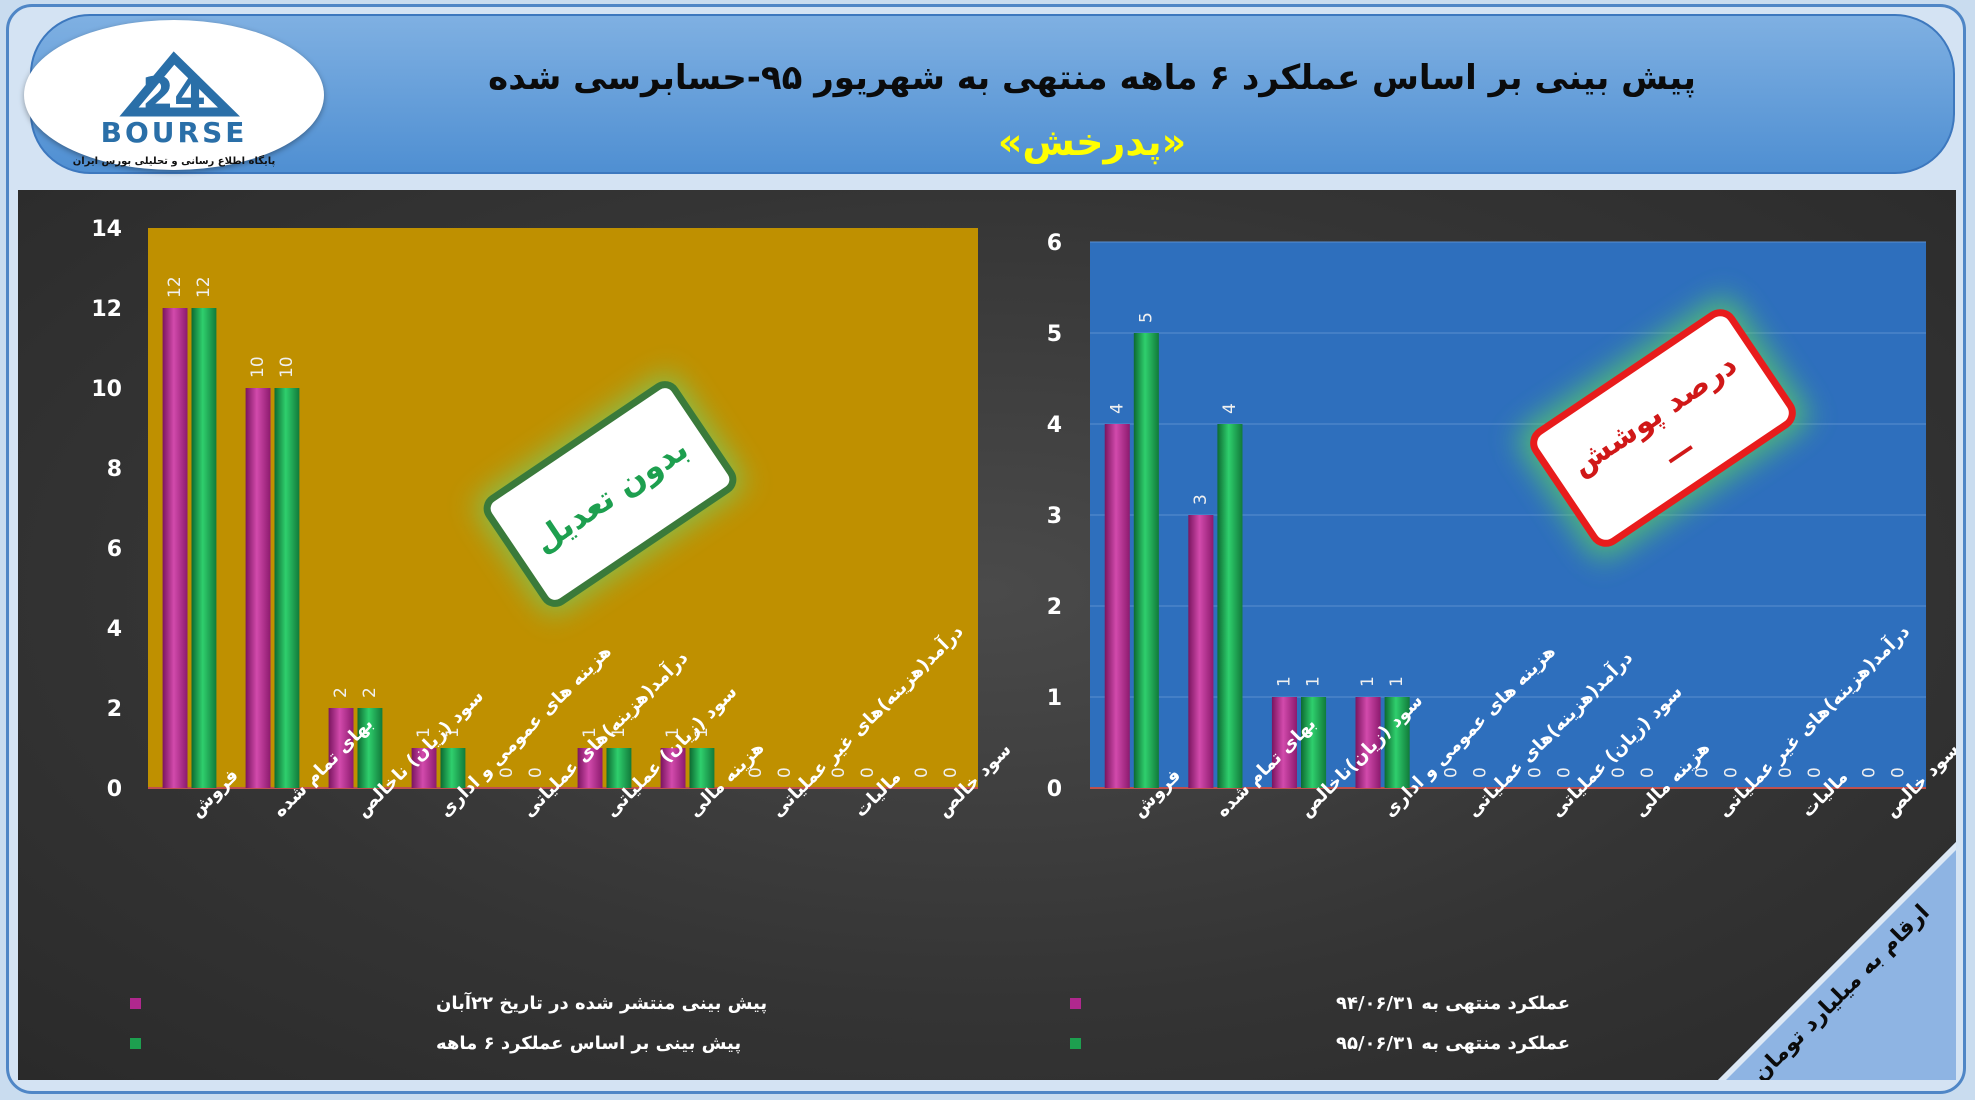 Image resolution: width=1975 pixels, height=1100 pixels. Describe the element at coordinates (922, 772) in the screenshot. I see `left-data-label-9-s0: 0` at that location.